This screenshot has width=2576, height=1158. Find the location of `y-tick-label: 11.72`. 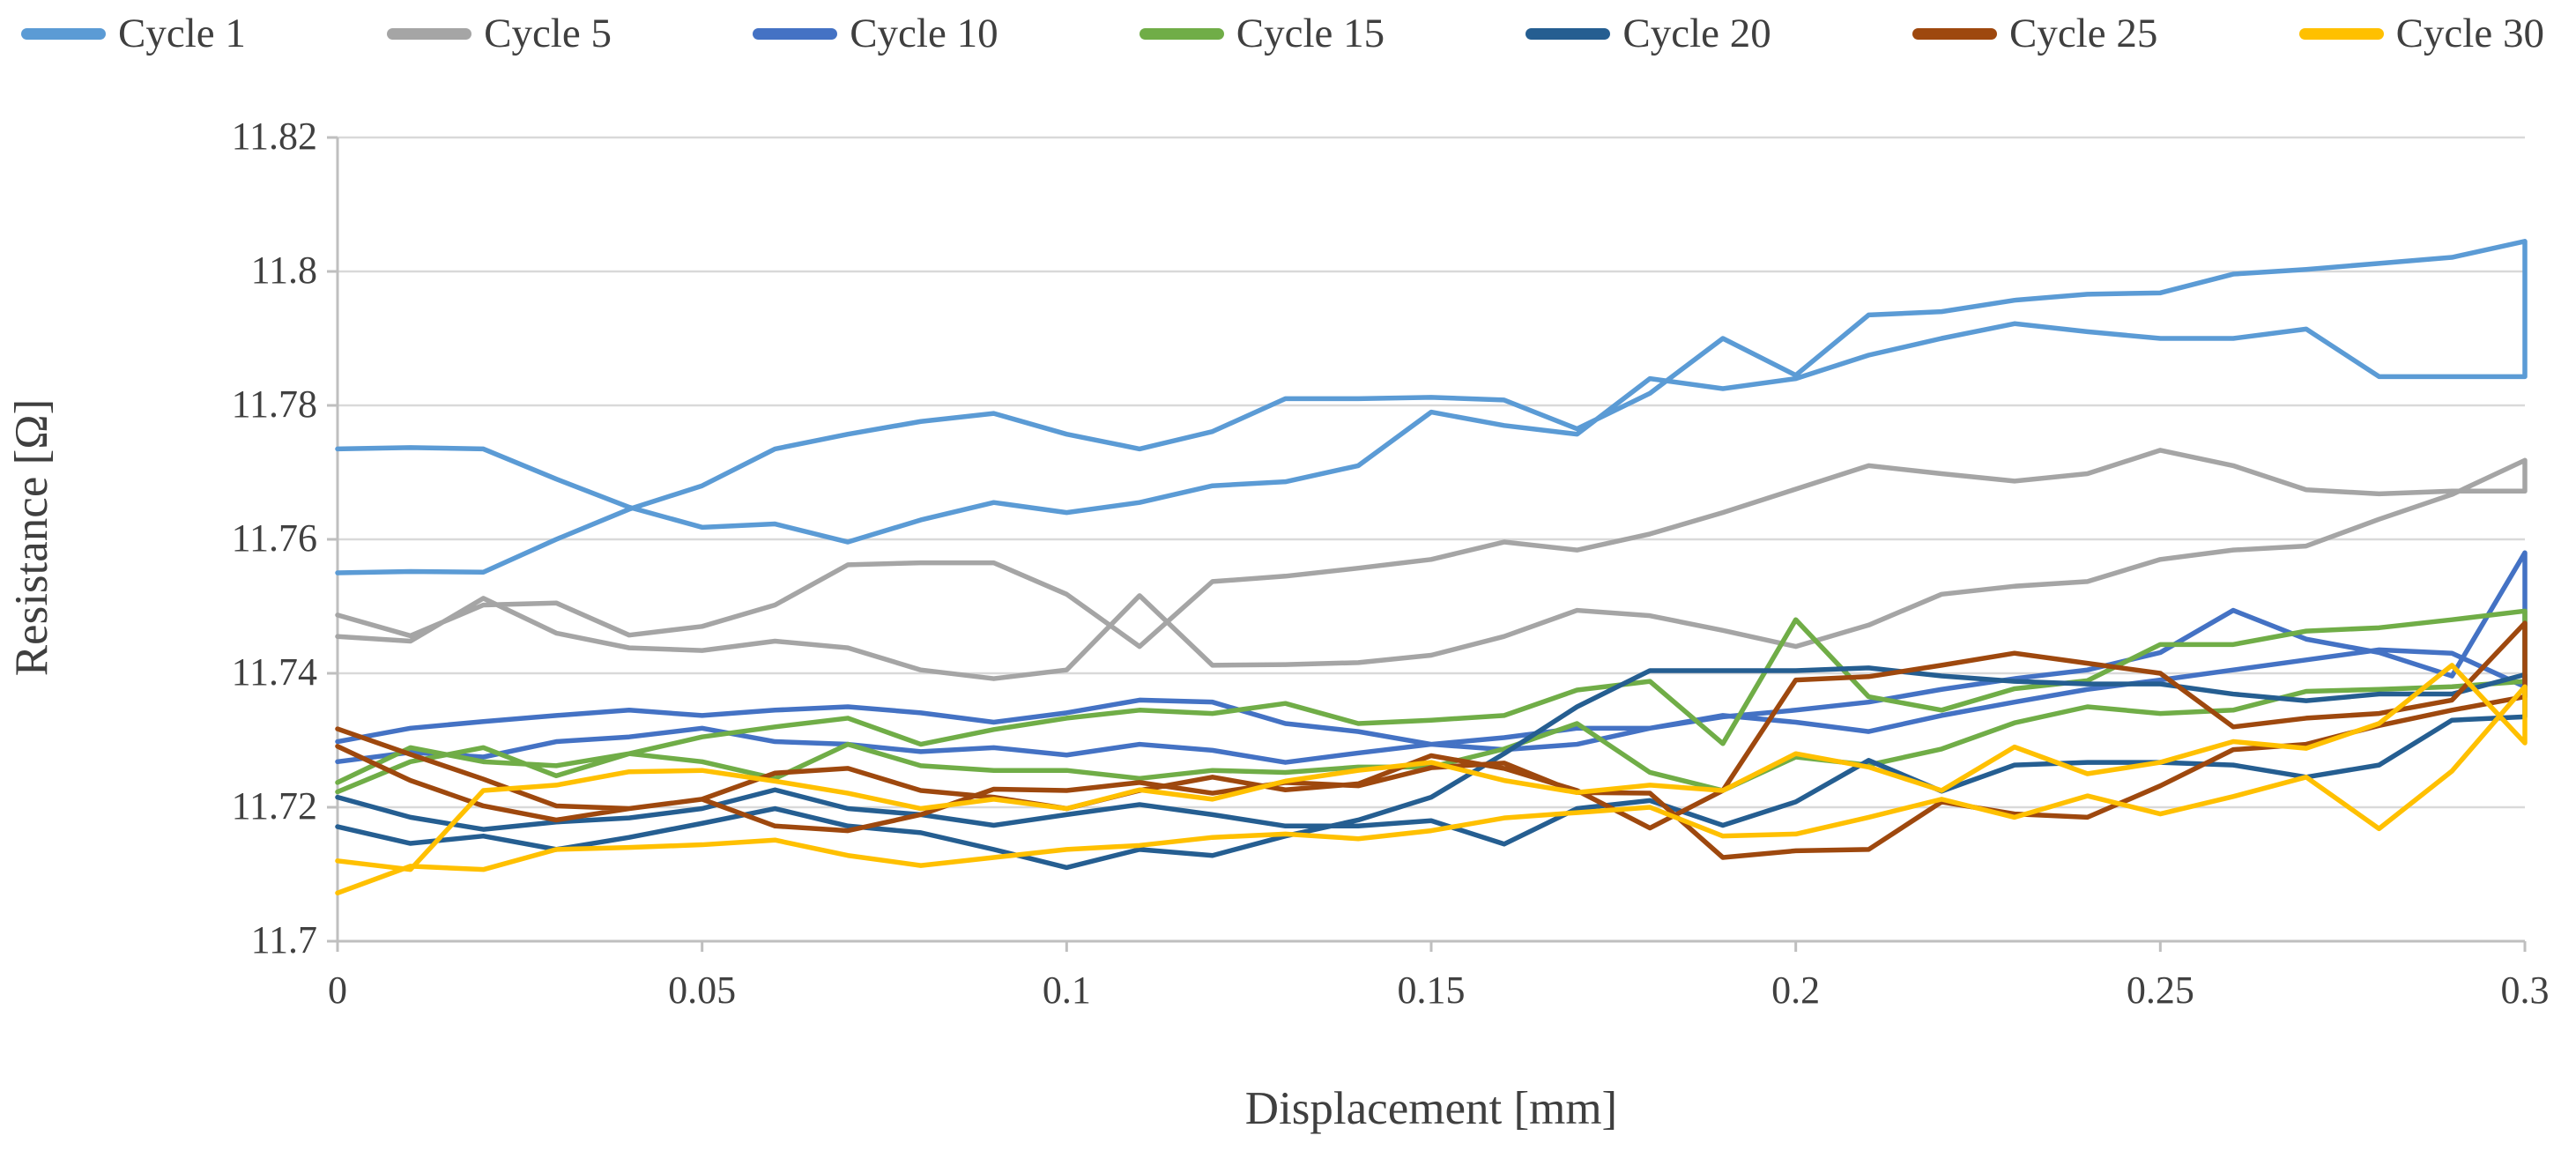

y-tick-label: 11.72 is located at coordinates (274, 806).